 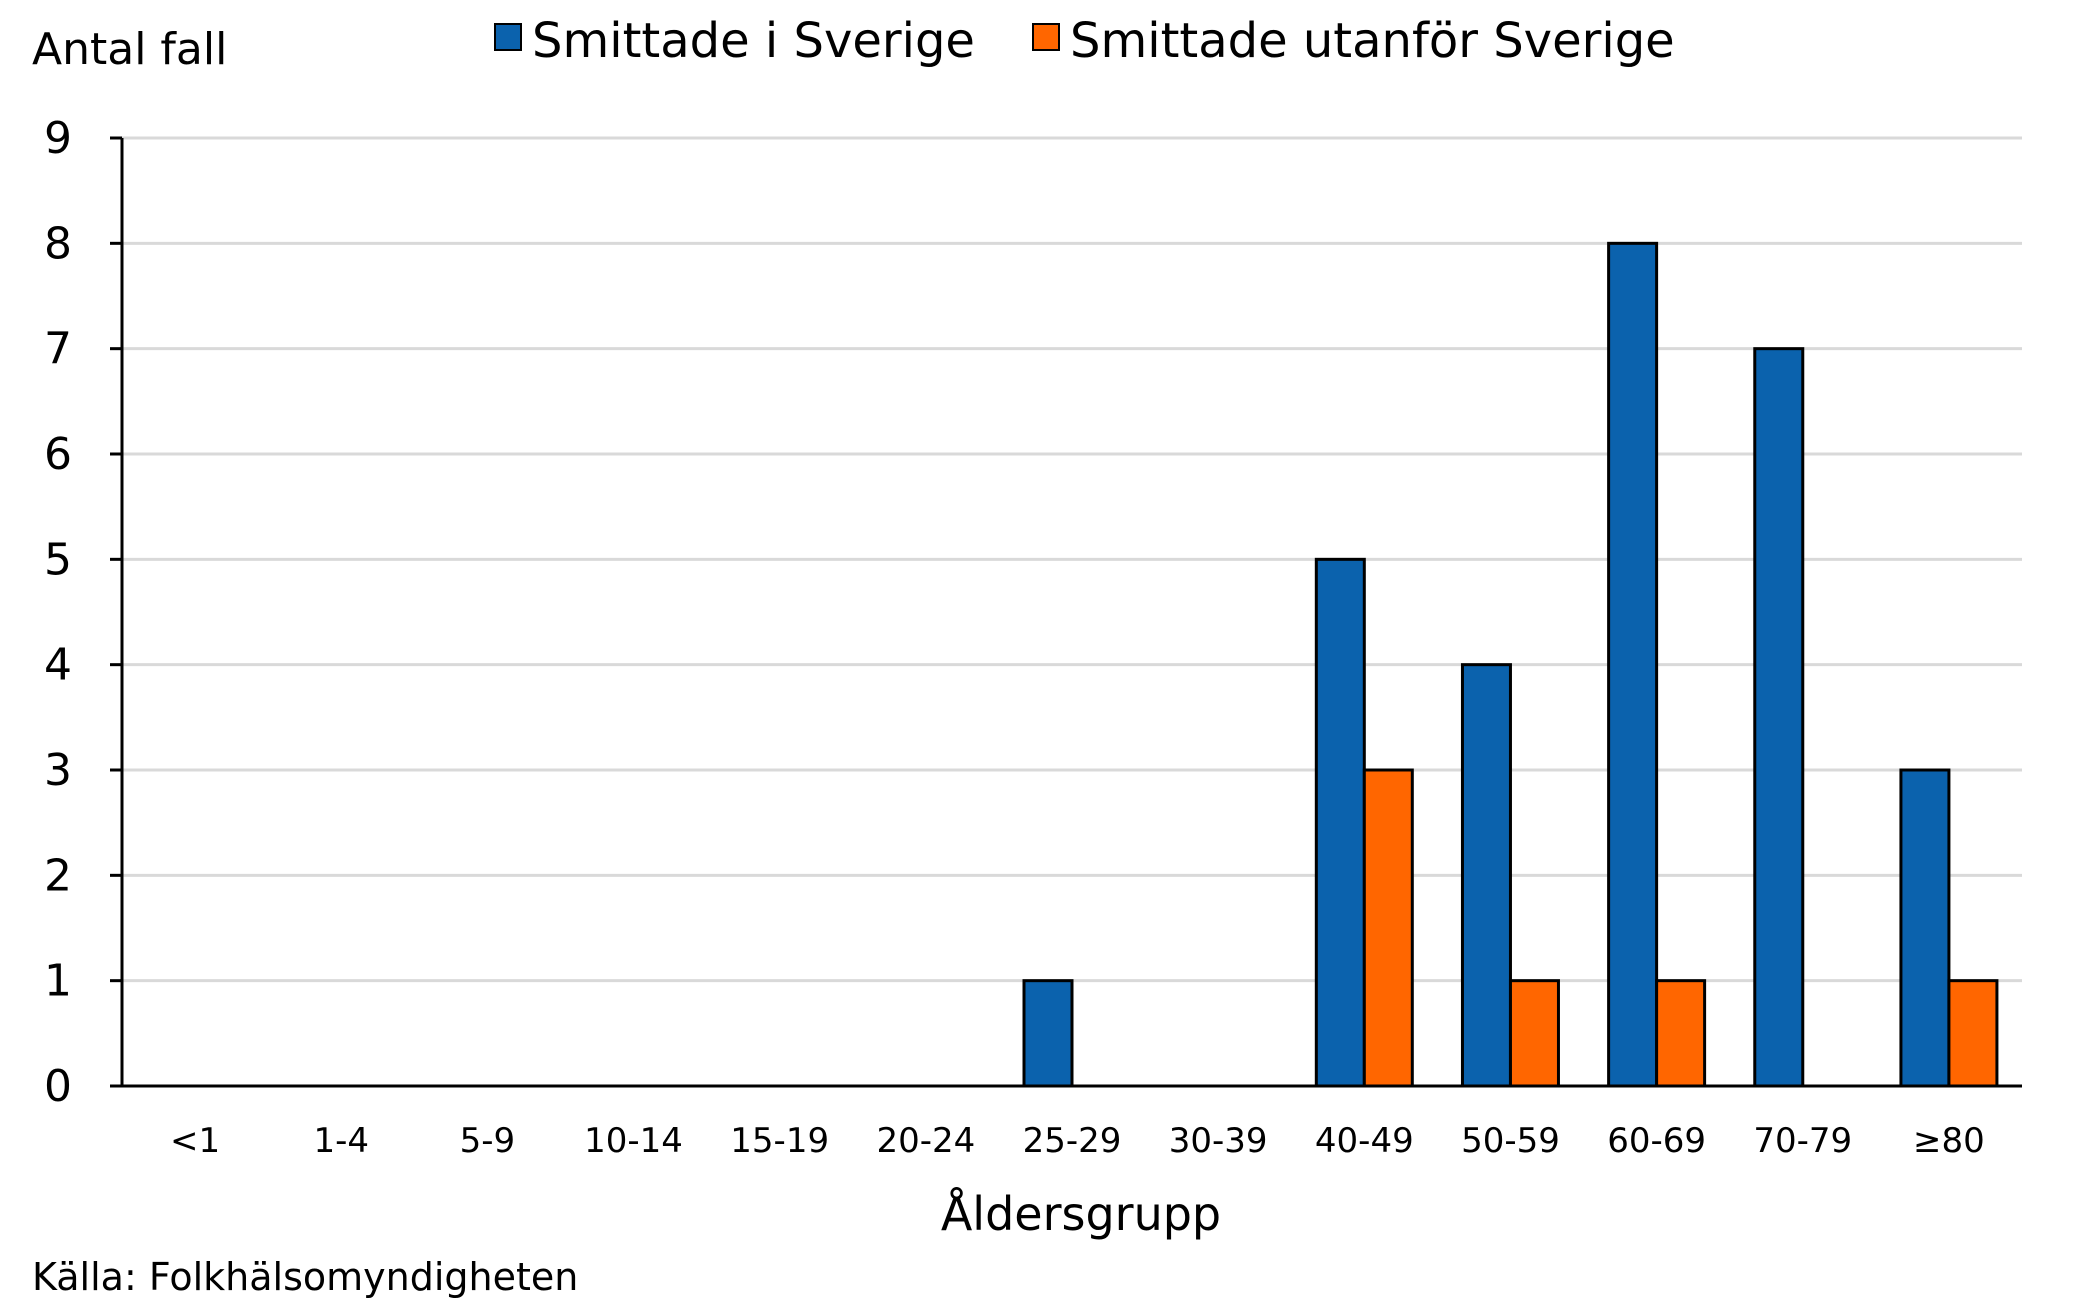 What do you see at coordinates (58, 981) in the screenshot?
I see `y-tick-label: 1` at bounding box center [58, 981].